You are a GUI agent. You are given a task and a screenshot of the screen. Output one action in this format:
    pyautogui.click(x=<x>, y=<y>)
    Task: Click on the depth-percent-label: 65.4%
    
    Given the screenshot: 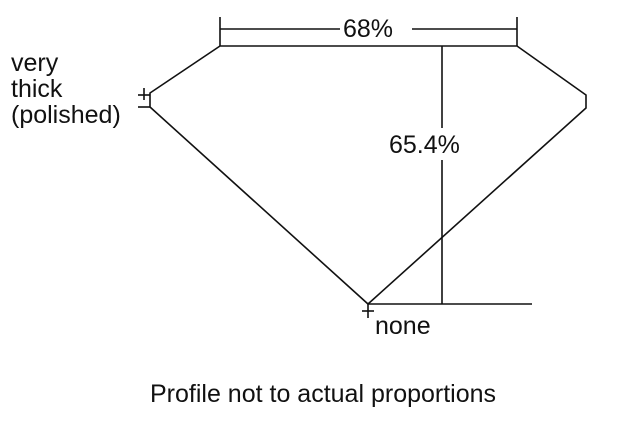 What is the action you would take?
    pyautogui.click(x=424, y=145)
    